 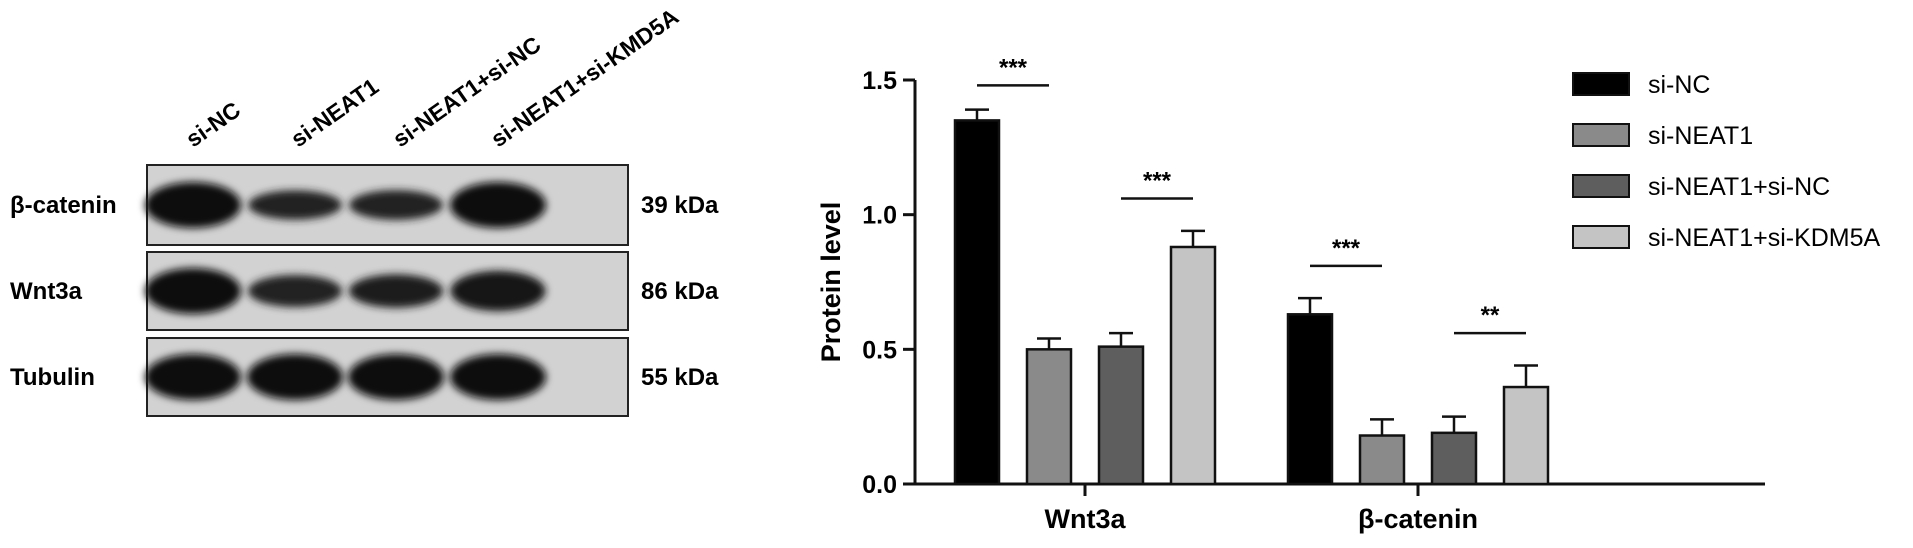 What do you see at coordinates (584, 77) in the screenshot?
I see `lane-label: si-NEAT1+si-KMD5A` at bounding box center [584, 77].